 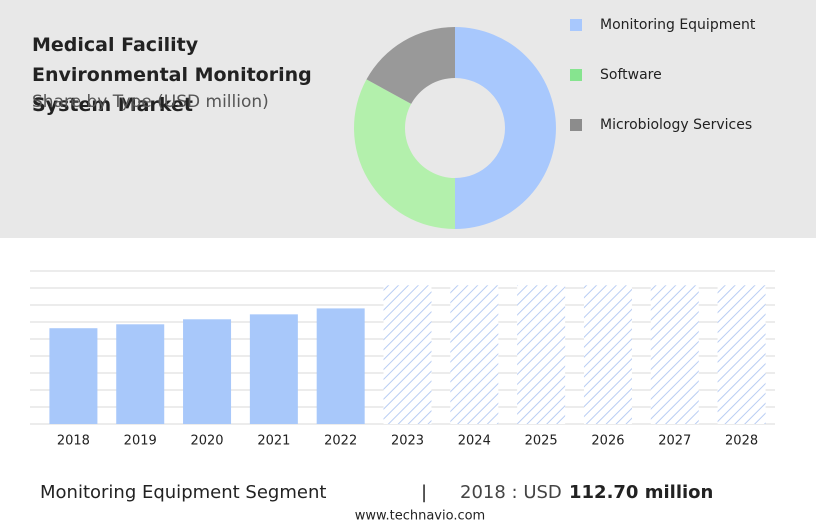 What do you see at coordinates (140, 441) in the screenshot?
I see `x-tick-label: 2019` at bounding box center [140, 441].